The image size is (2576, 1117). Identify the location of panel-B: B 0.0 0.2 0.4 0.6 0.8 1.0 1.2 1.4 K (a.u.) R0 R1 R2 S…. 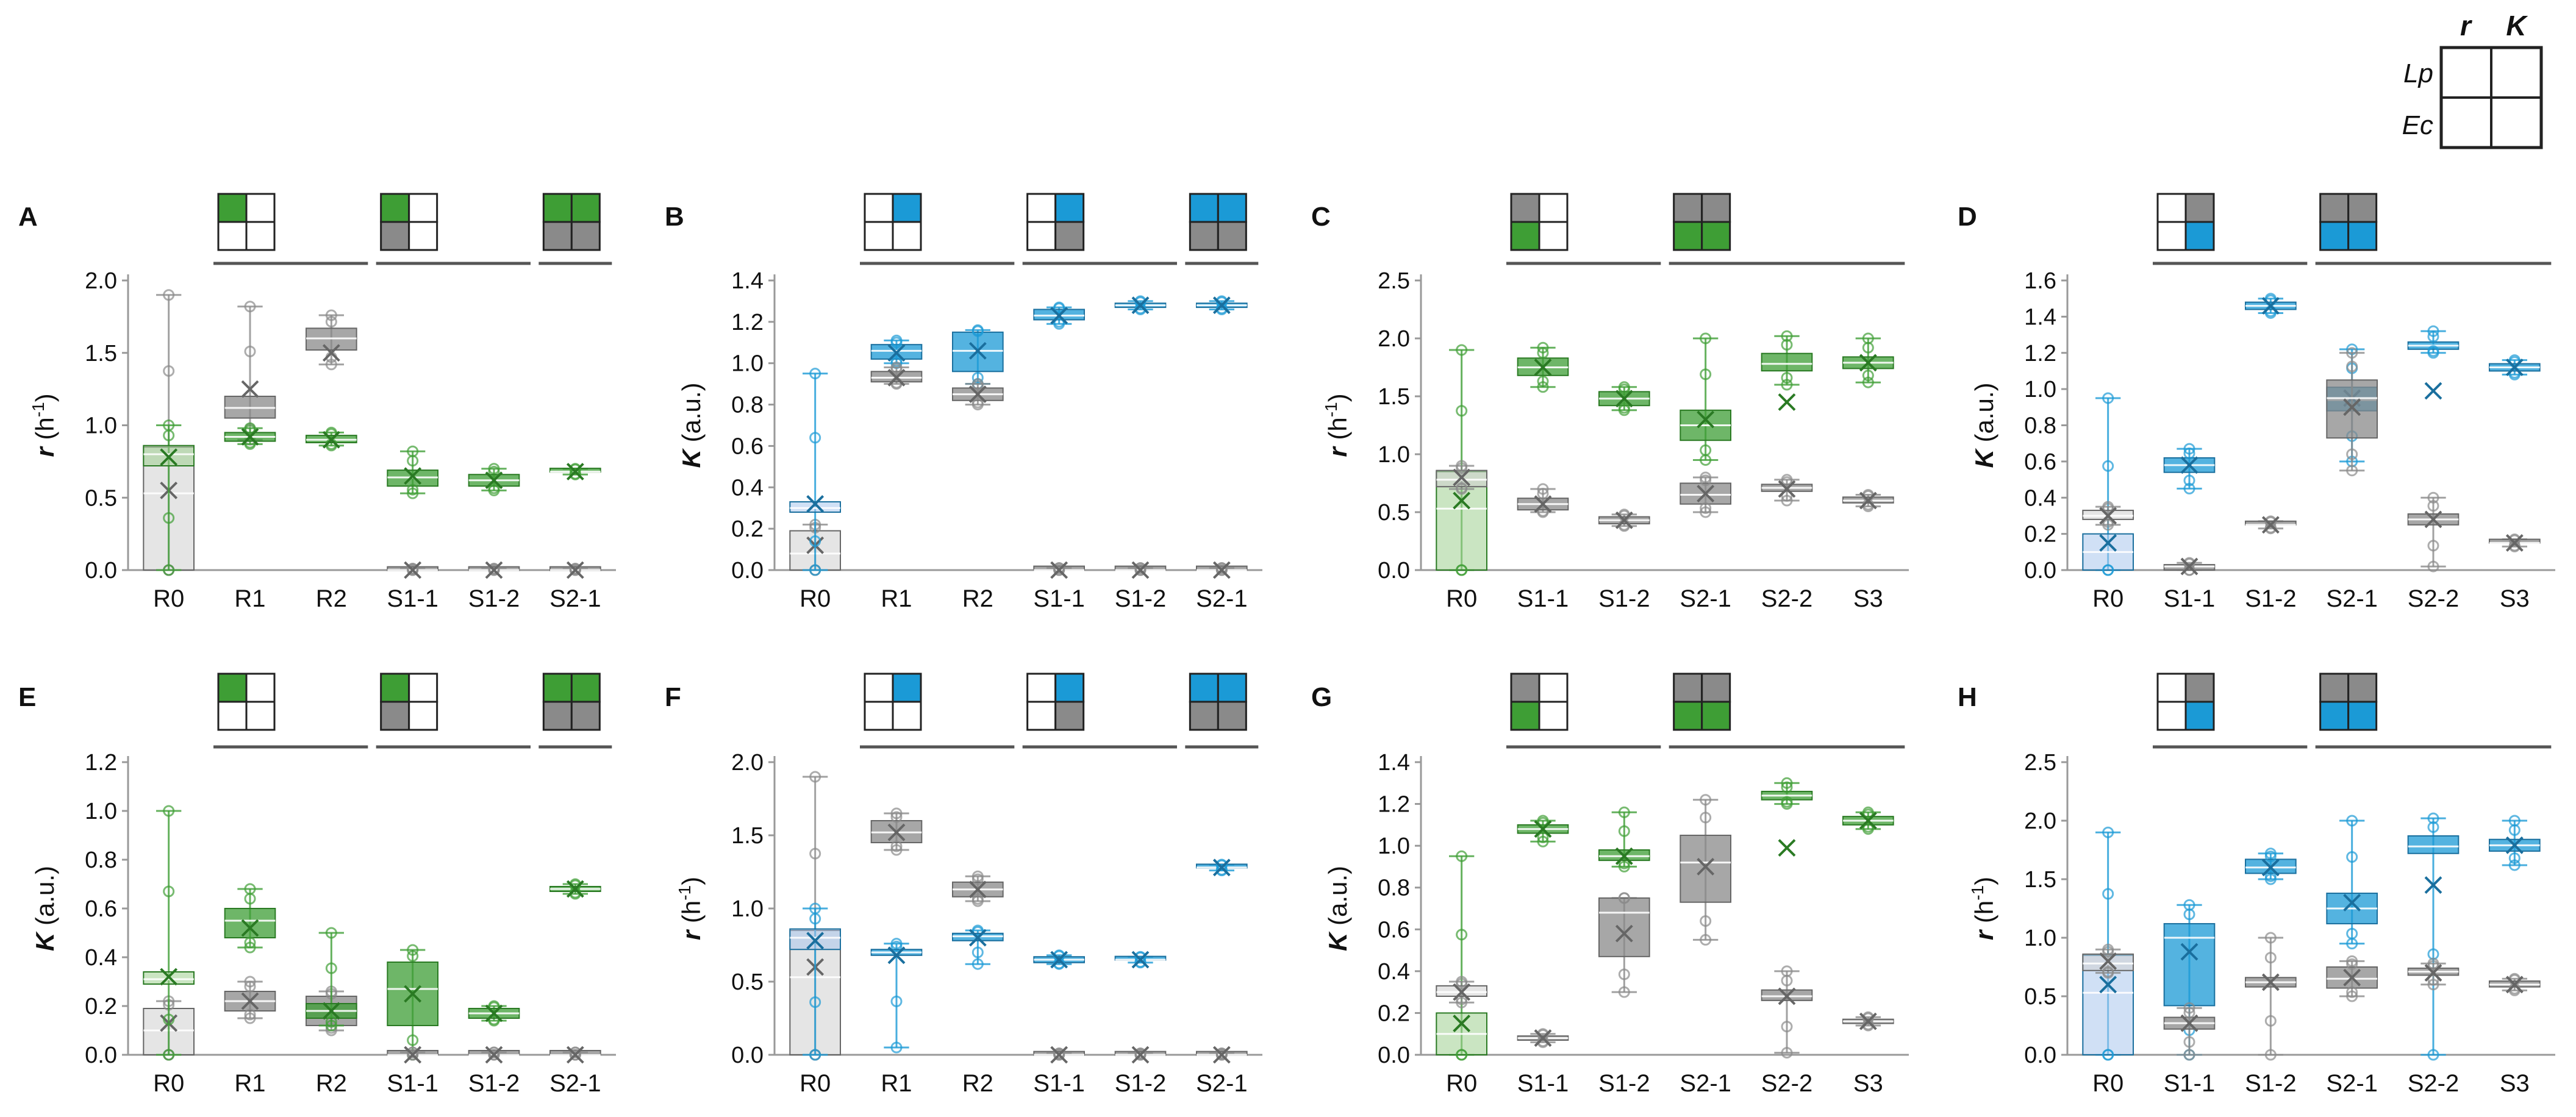
(963, 402).